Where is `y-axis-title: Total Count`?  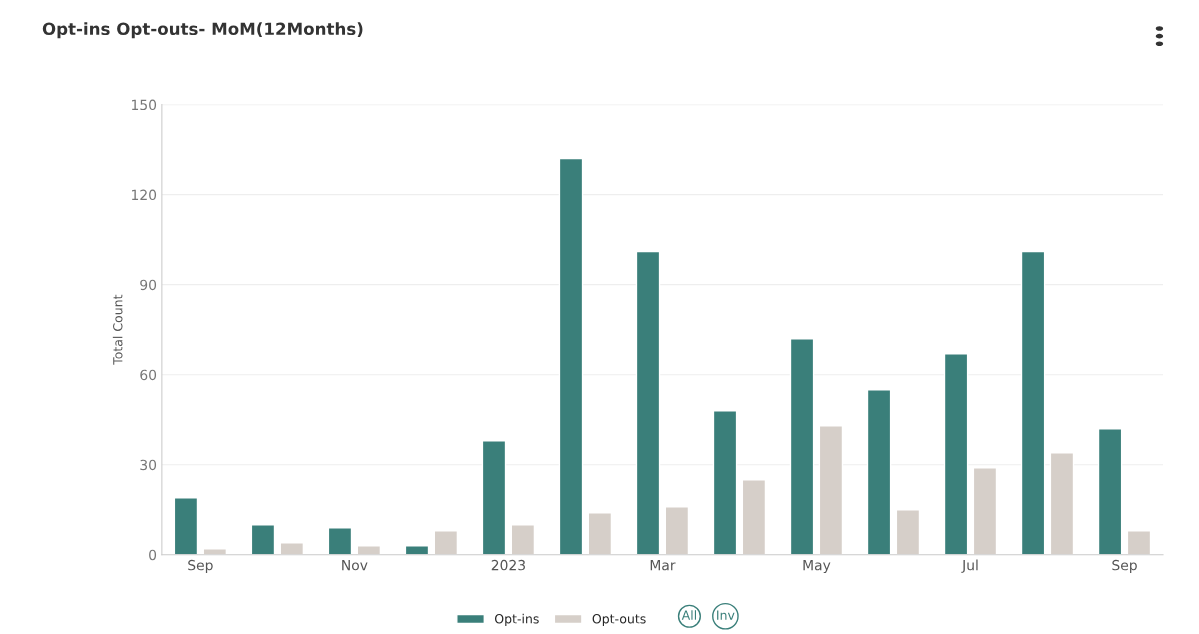 y-axis-title: Total Count is located at coordinates (117, 329).